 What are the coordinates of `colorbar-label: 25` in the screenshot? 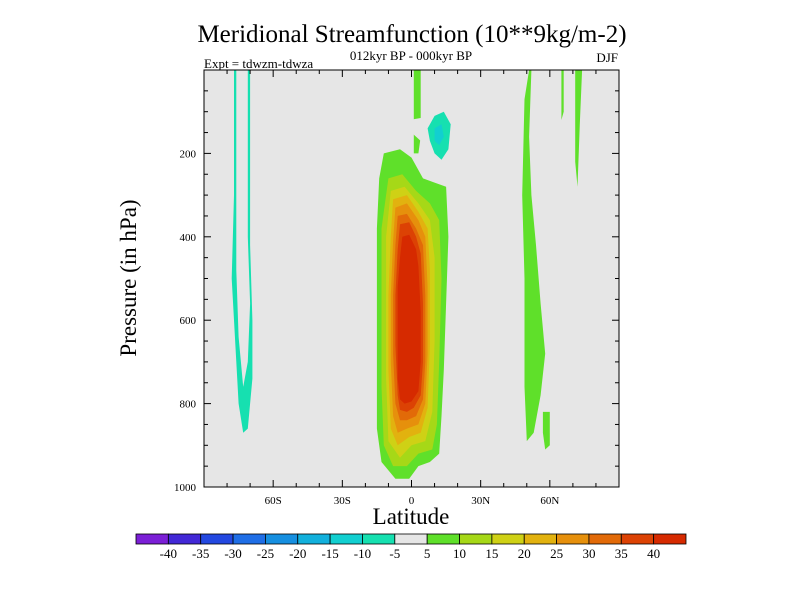 It's located at (556, 553).